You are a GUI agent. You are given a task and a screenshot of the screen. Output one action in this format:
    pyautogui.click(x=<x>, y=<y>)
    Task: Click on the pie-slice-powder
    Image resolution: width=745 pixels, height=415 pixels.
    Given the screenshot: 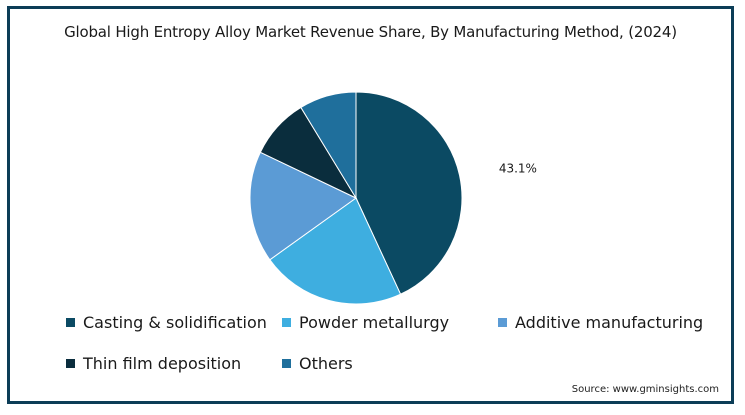 What is the action you would take?
    pyautogui.click(x=335, y=251)
    